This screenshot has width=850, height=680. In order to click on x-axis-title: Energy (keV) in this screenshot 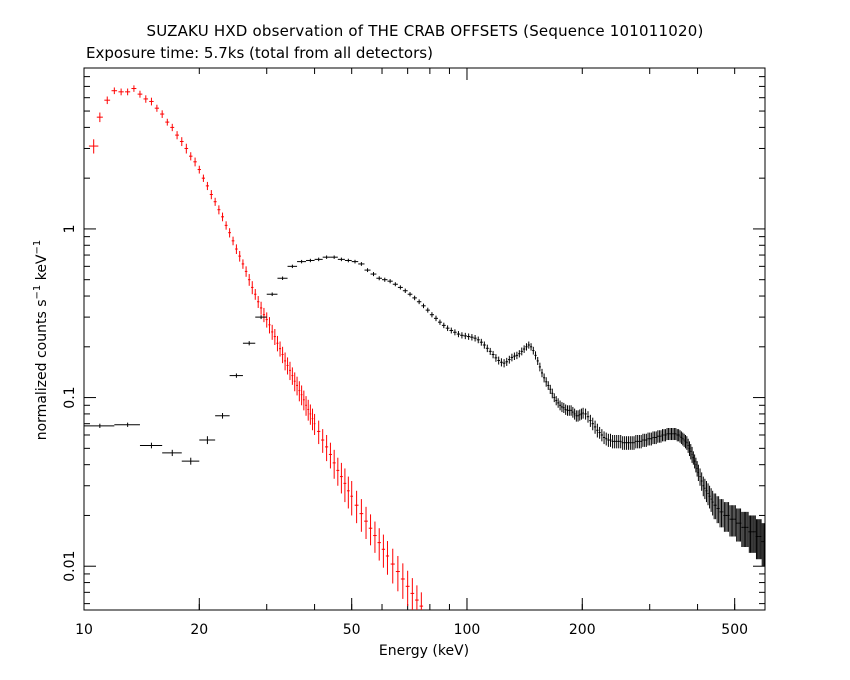, I will do `click(424, 651)`.